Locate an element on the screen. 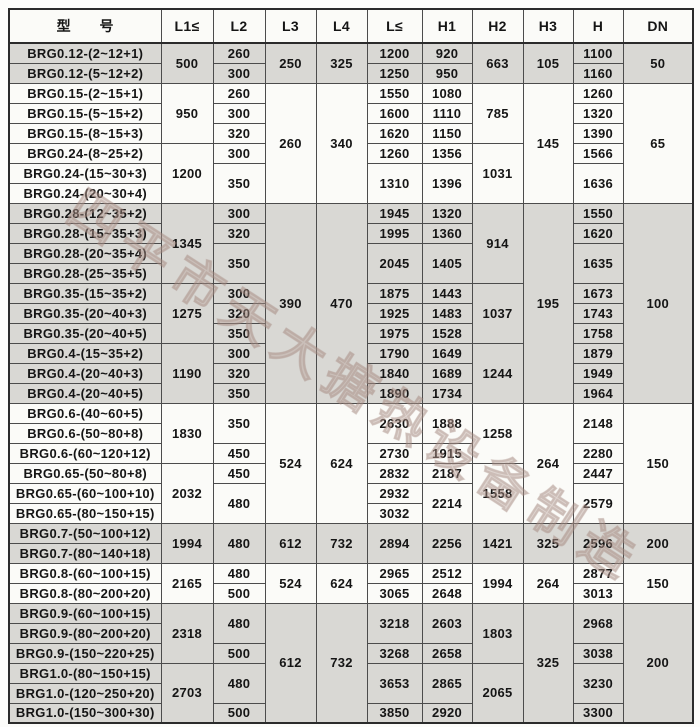 Image resolution: width=700 pixels, height=727 pixels. model-cell: BRG0.8-(60~100+15) is located at coordinates (85, 573).